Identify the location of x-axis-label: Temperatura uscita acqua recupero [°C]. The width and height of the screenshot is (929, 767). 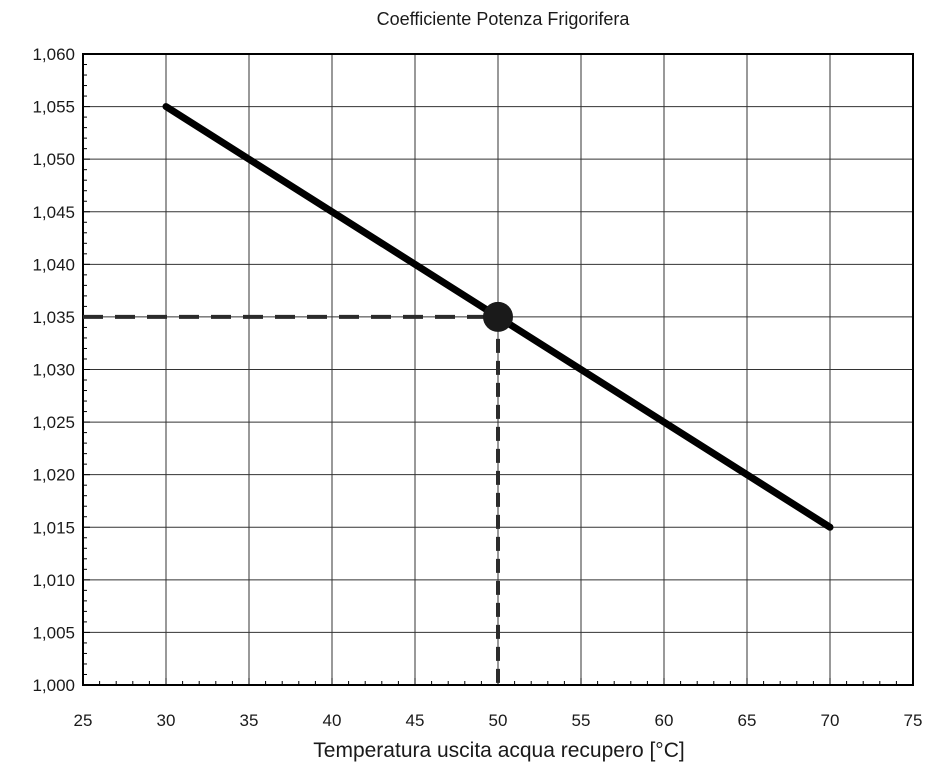
(498, 750).